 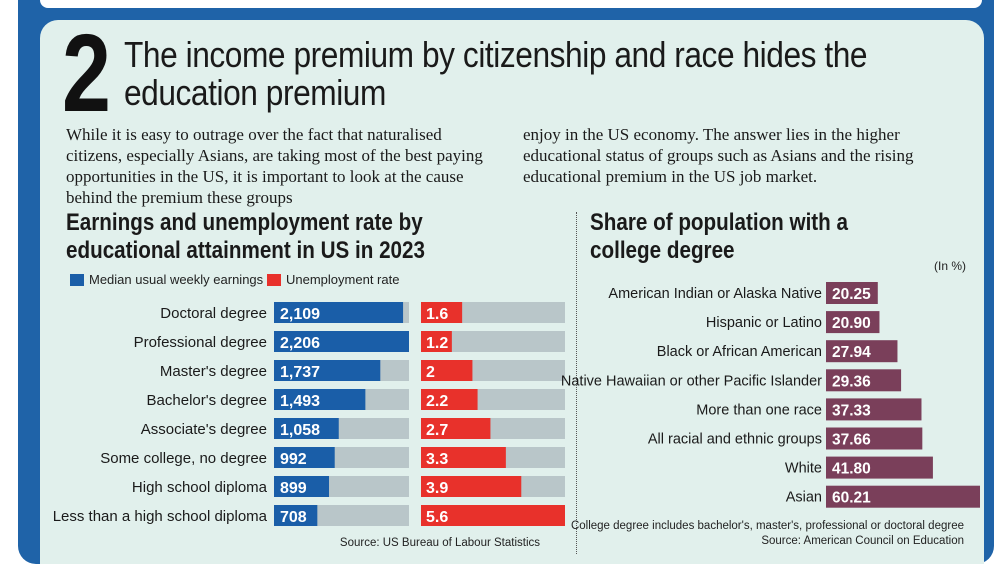 What do you see at coordinates (327, 370) in the screenshot?
I see `earnings-bar-master-s-degree` at bounding box center [327, 370].